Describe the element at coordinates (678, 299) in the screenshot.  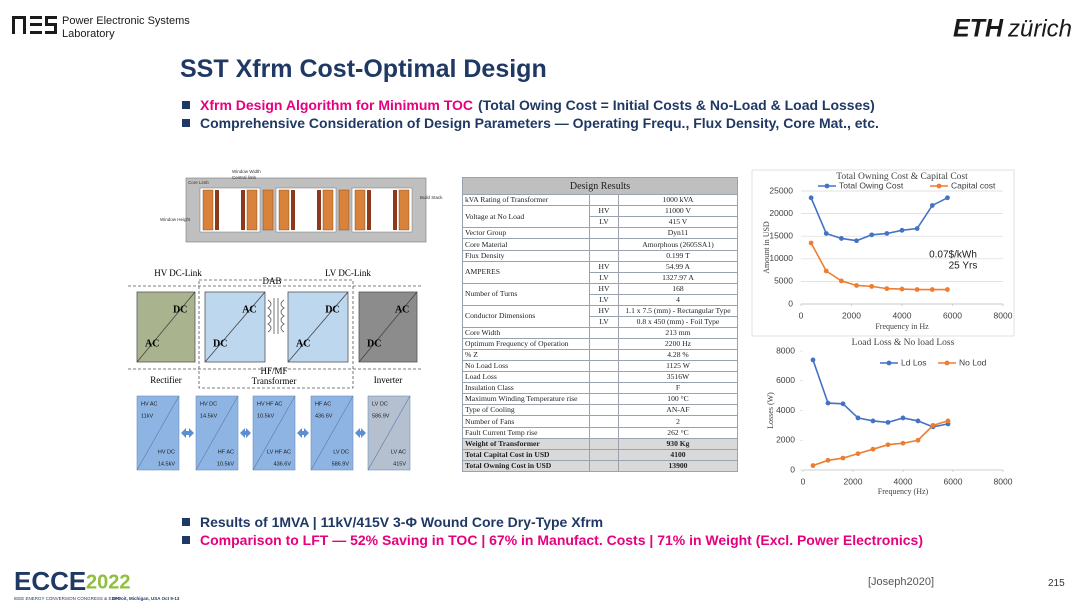
I see `row-value: 4` at that location.